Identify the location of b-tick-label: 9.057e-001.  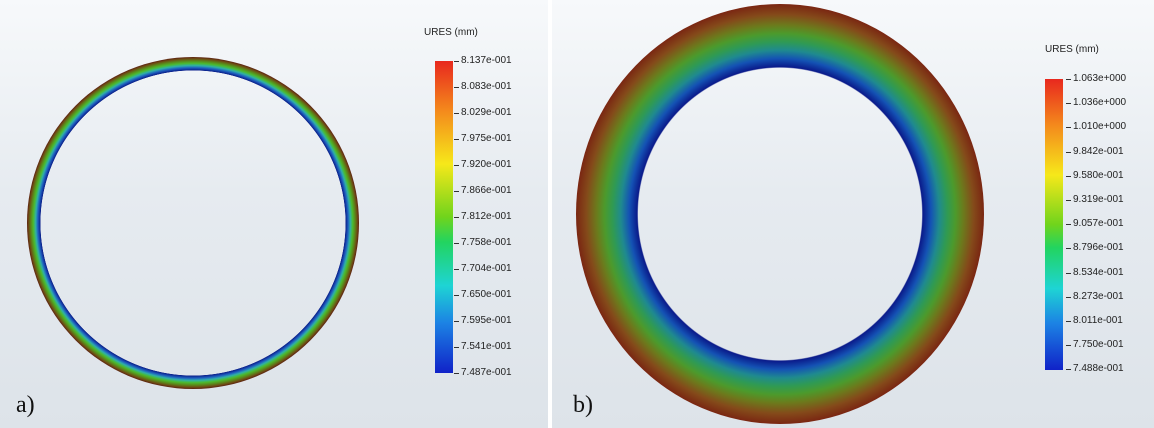
(1095, 224).